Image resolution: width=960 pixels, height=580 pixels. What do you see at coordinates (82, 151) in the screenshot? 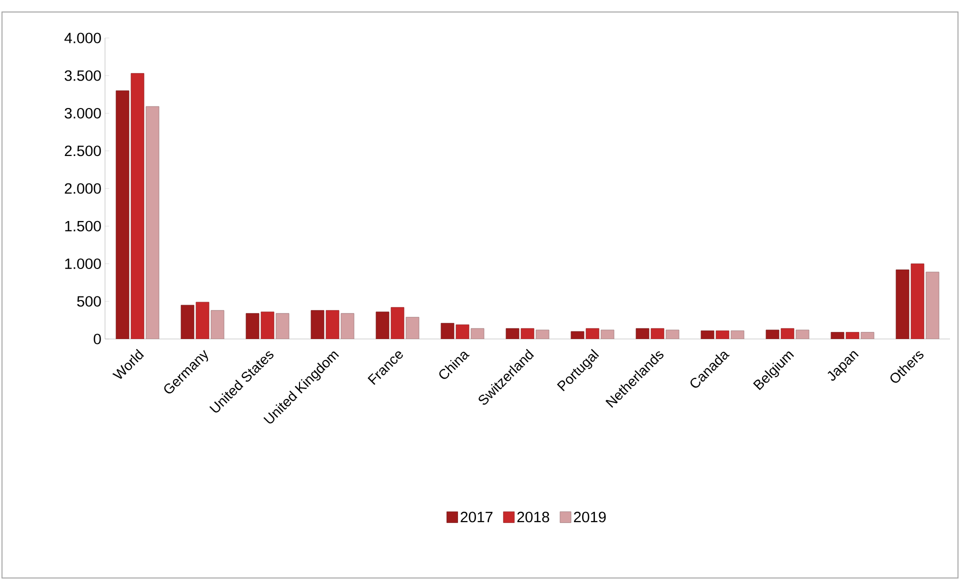
I see `y-tick-label: 2.500` at bounding box center [82, 151].